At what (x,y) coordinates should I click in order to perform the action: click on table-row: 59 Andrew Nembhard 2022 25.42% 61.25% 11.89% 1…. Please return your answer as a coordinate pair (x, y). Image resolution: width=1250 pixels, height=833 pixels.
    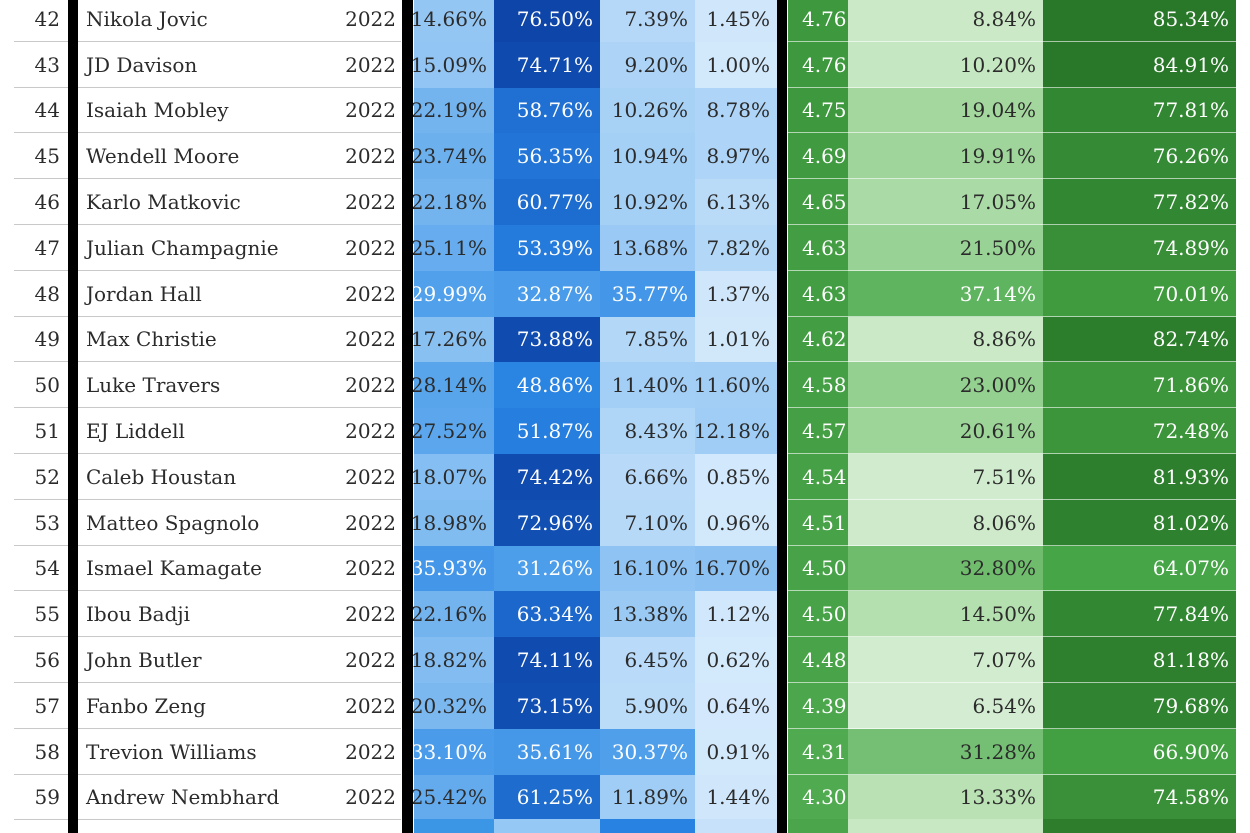
    Looking at the image, I should click on (625, 797).